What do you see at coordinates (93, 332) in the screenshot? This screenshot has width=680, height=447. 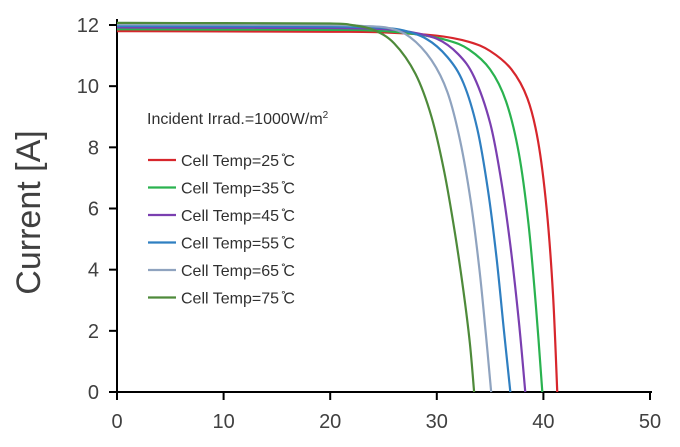 I see `y-tick-label: 2` at bounding box center [93, 332].